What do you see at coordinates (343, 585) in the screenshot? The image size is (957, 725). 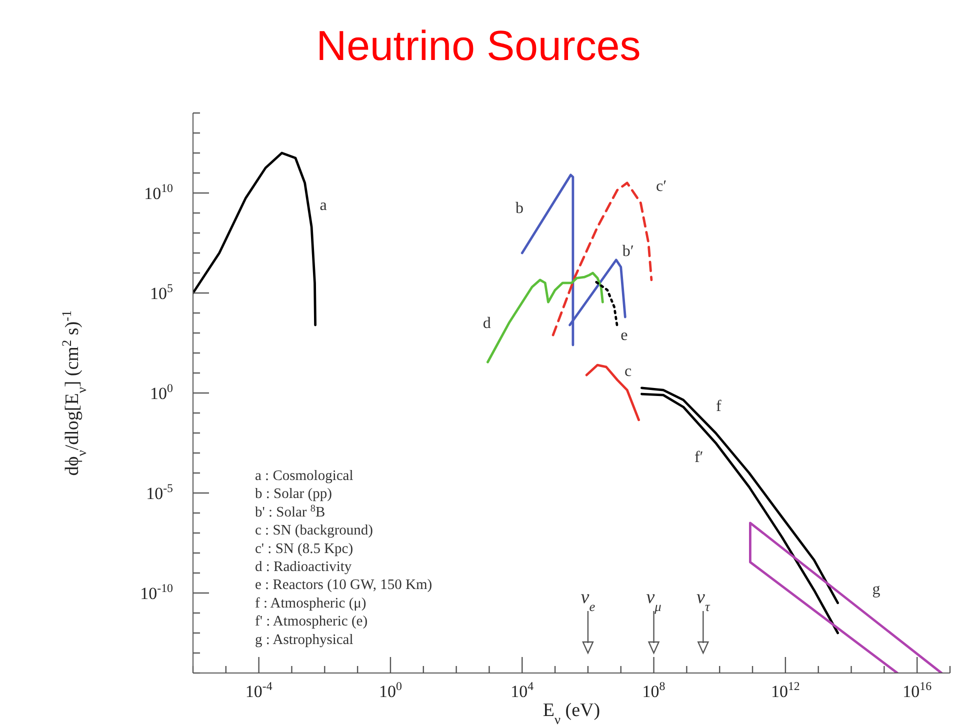 I see `annotation: e : Reactors (10 GW, 150 Km)` at bounding box center [343, 585].